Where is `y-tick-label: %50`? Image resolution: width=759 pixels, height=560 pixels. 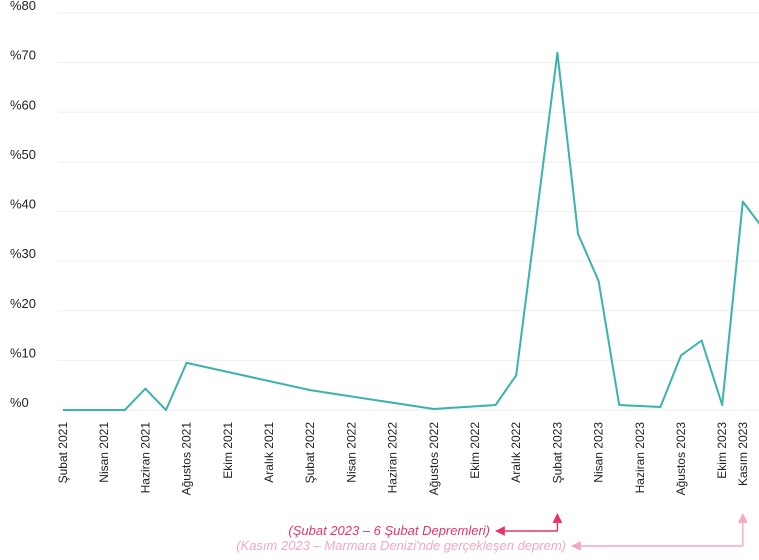 y-tick-label: %50 is located at coordinates (23, 154).